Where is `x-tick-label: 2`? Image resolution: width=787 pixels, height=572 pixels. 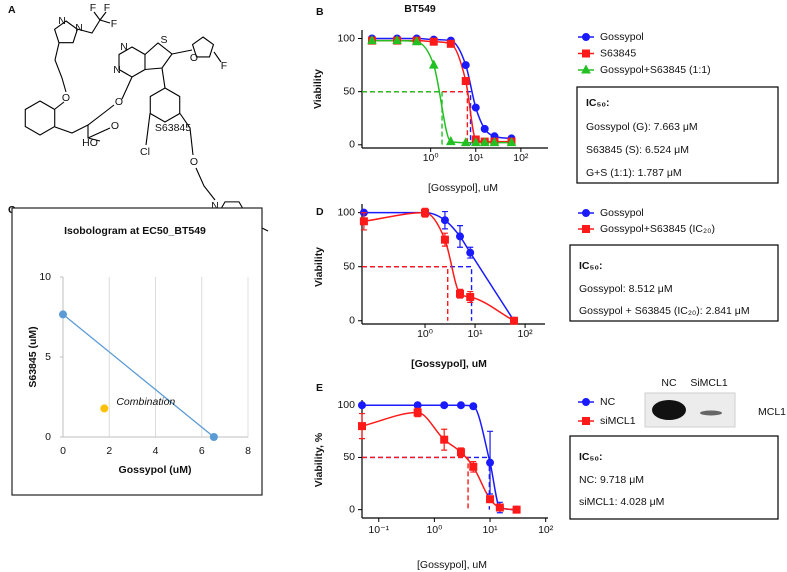
x-tick-label: 2 is located at coordinates (109, 451).